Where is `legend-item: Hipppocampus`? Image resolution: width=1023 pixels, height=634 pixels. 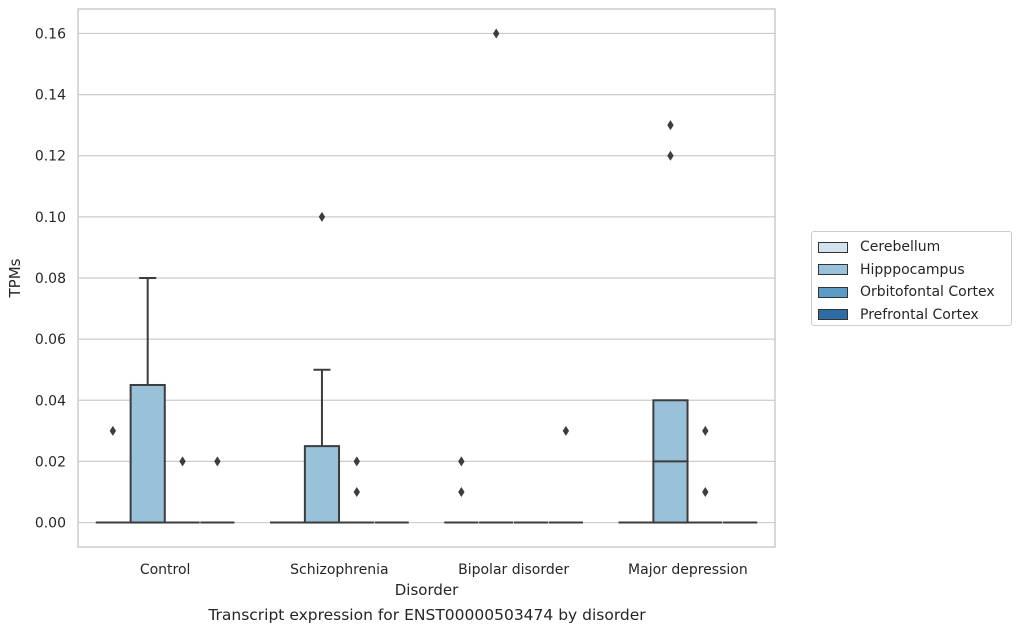
legend-item: Hipppocampus is located at coordinates (914, 270).